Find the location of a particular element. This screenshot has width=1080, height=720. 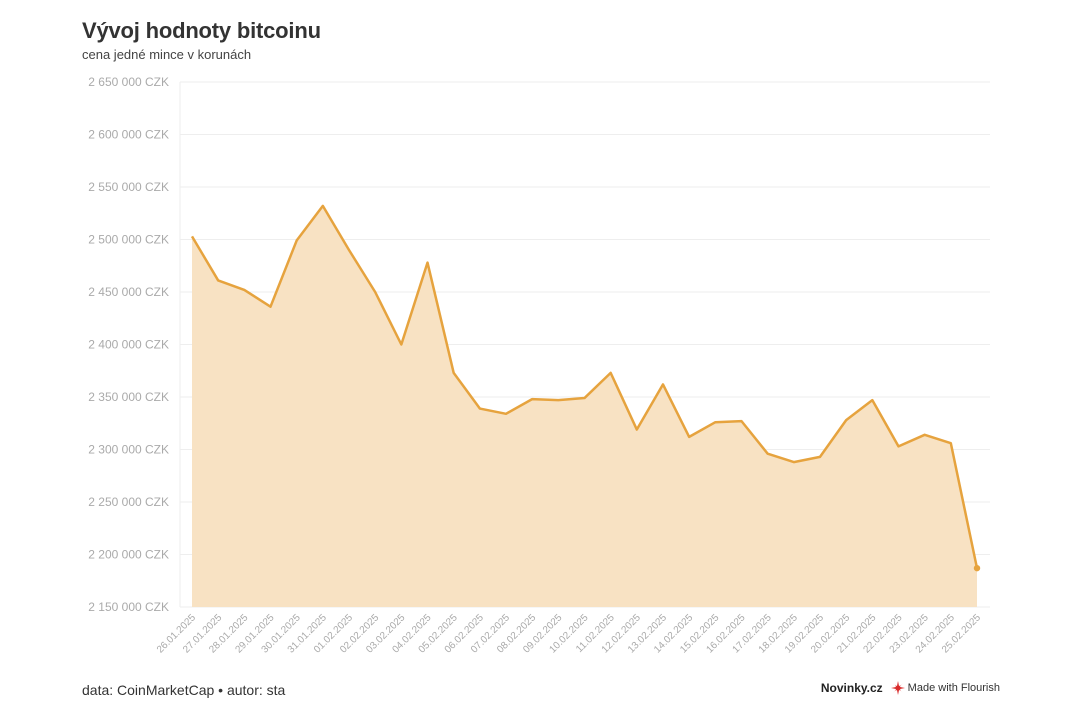

flourish-link: Made with Flourish is located at coordinates (945, 688).